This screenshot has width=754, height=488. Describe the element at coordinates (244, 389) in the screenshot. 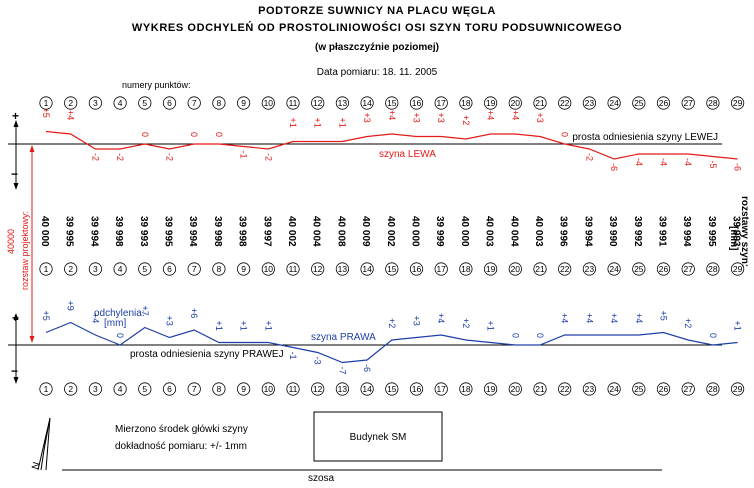

I see `point-marker-row3: 9` at that location.